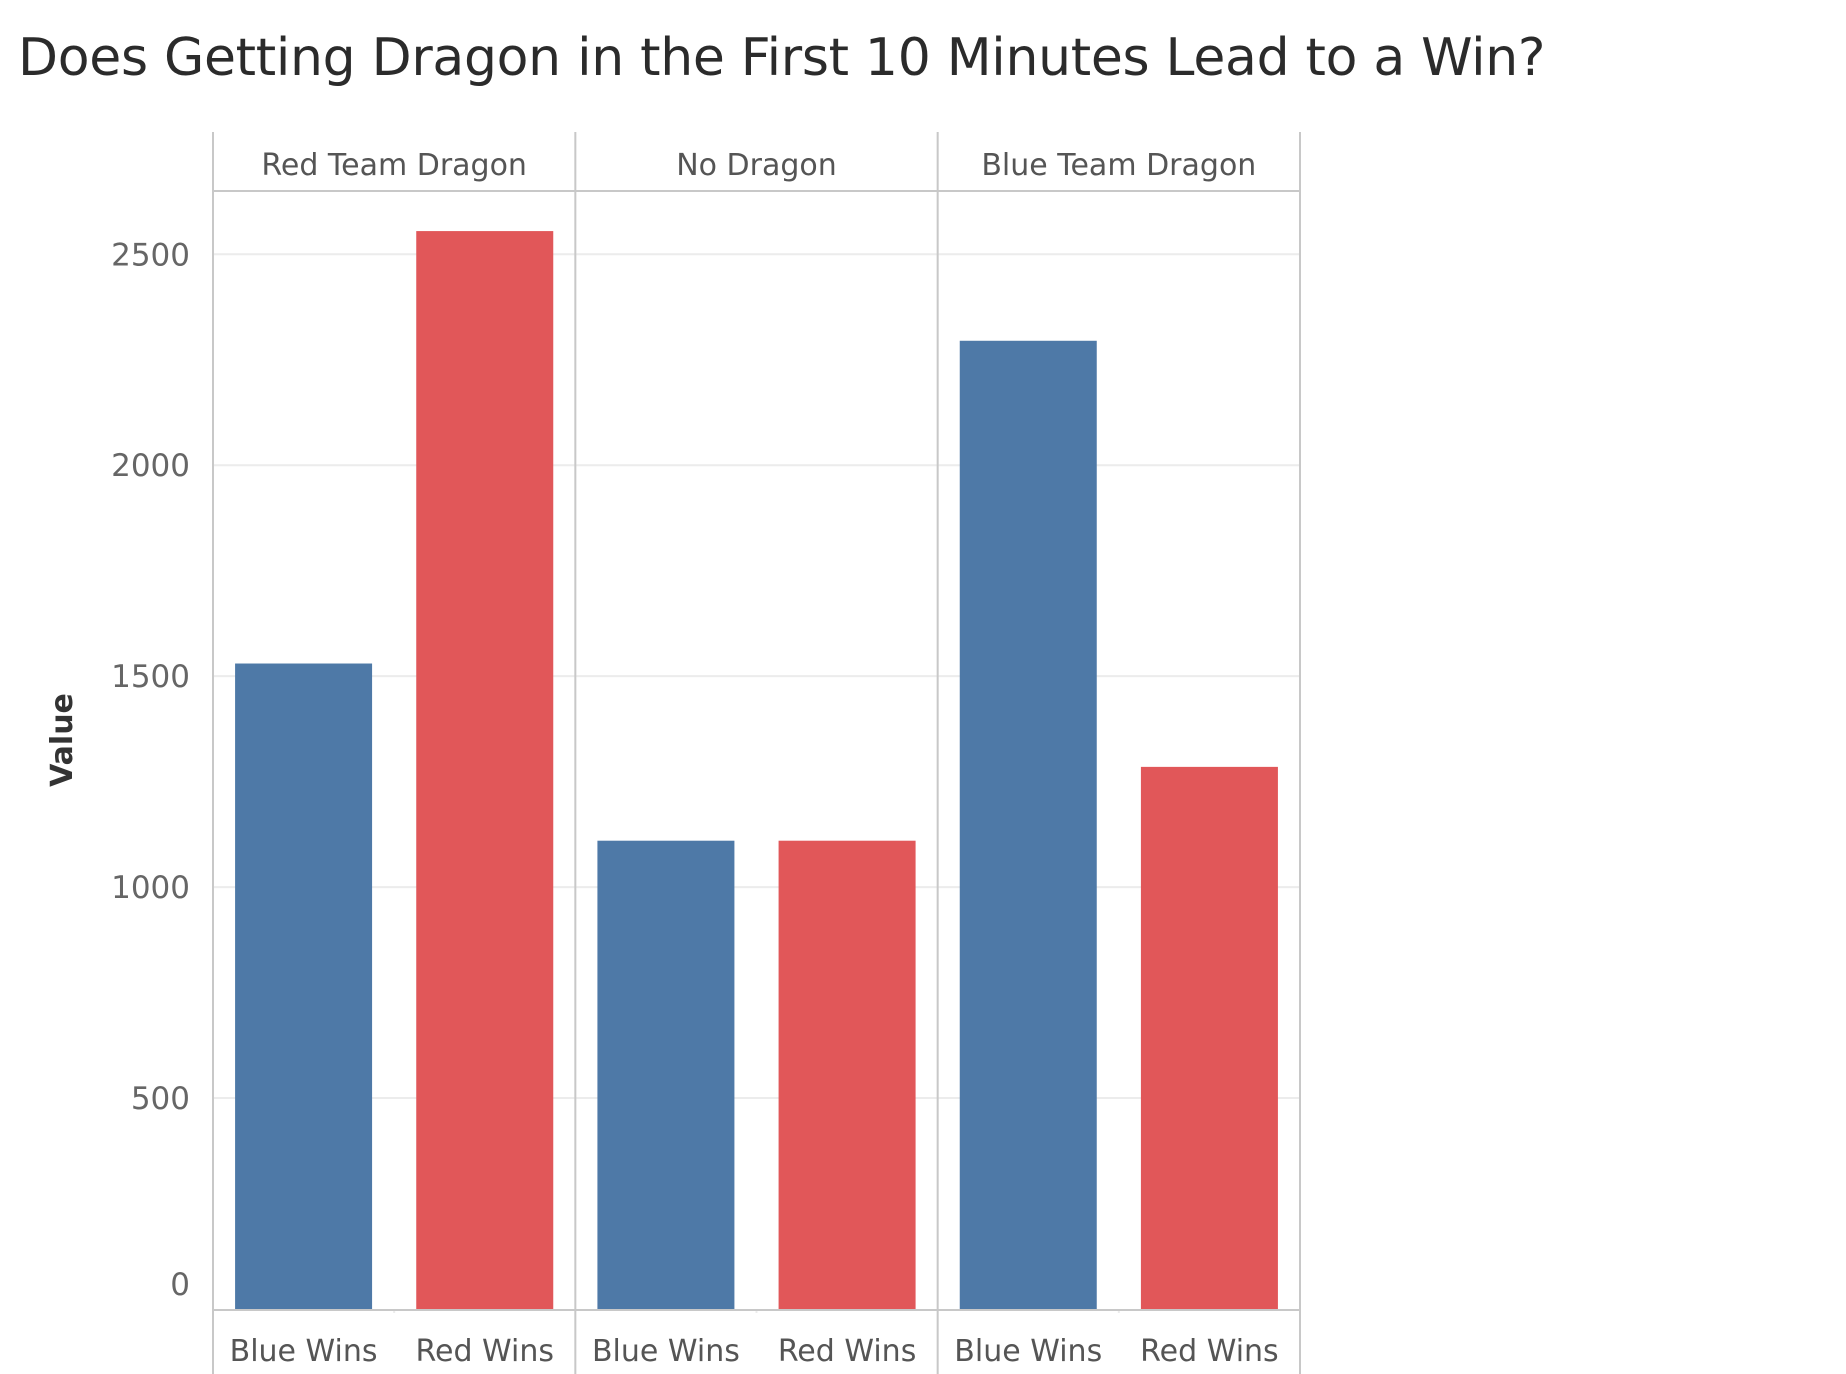  Describe the element at coordinates (150, 677) in the screenshot. I see `y-tick-label: 1500` at that location.